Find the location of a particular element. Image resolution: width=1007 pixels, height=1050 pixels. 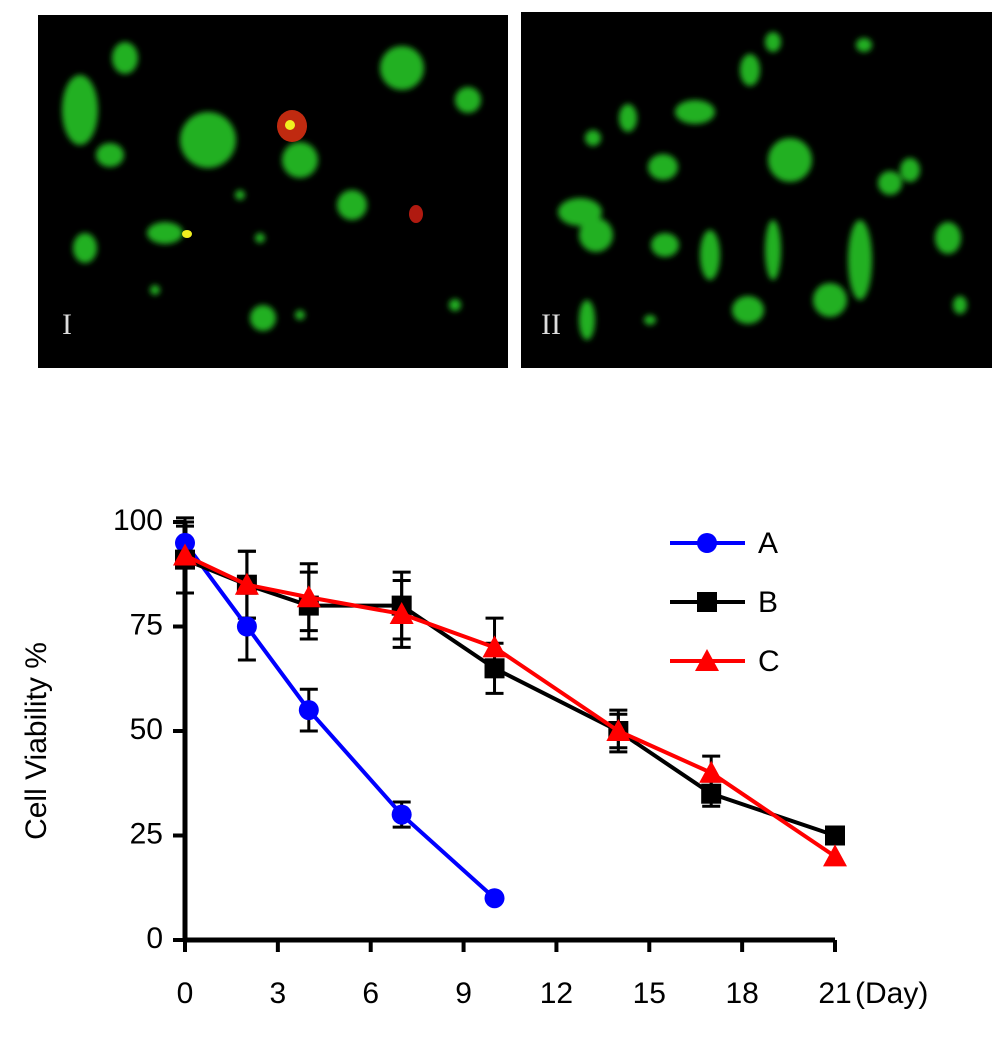

cell-dead is located at coordinates (416, 214).